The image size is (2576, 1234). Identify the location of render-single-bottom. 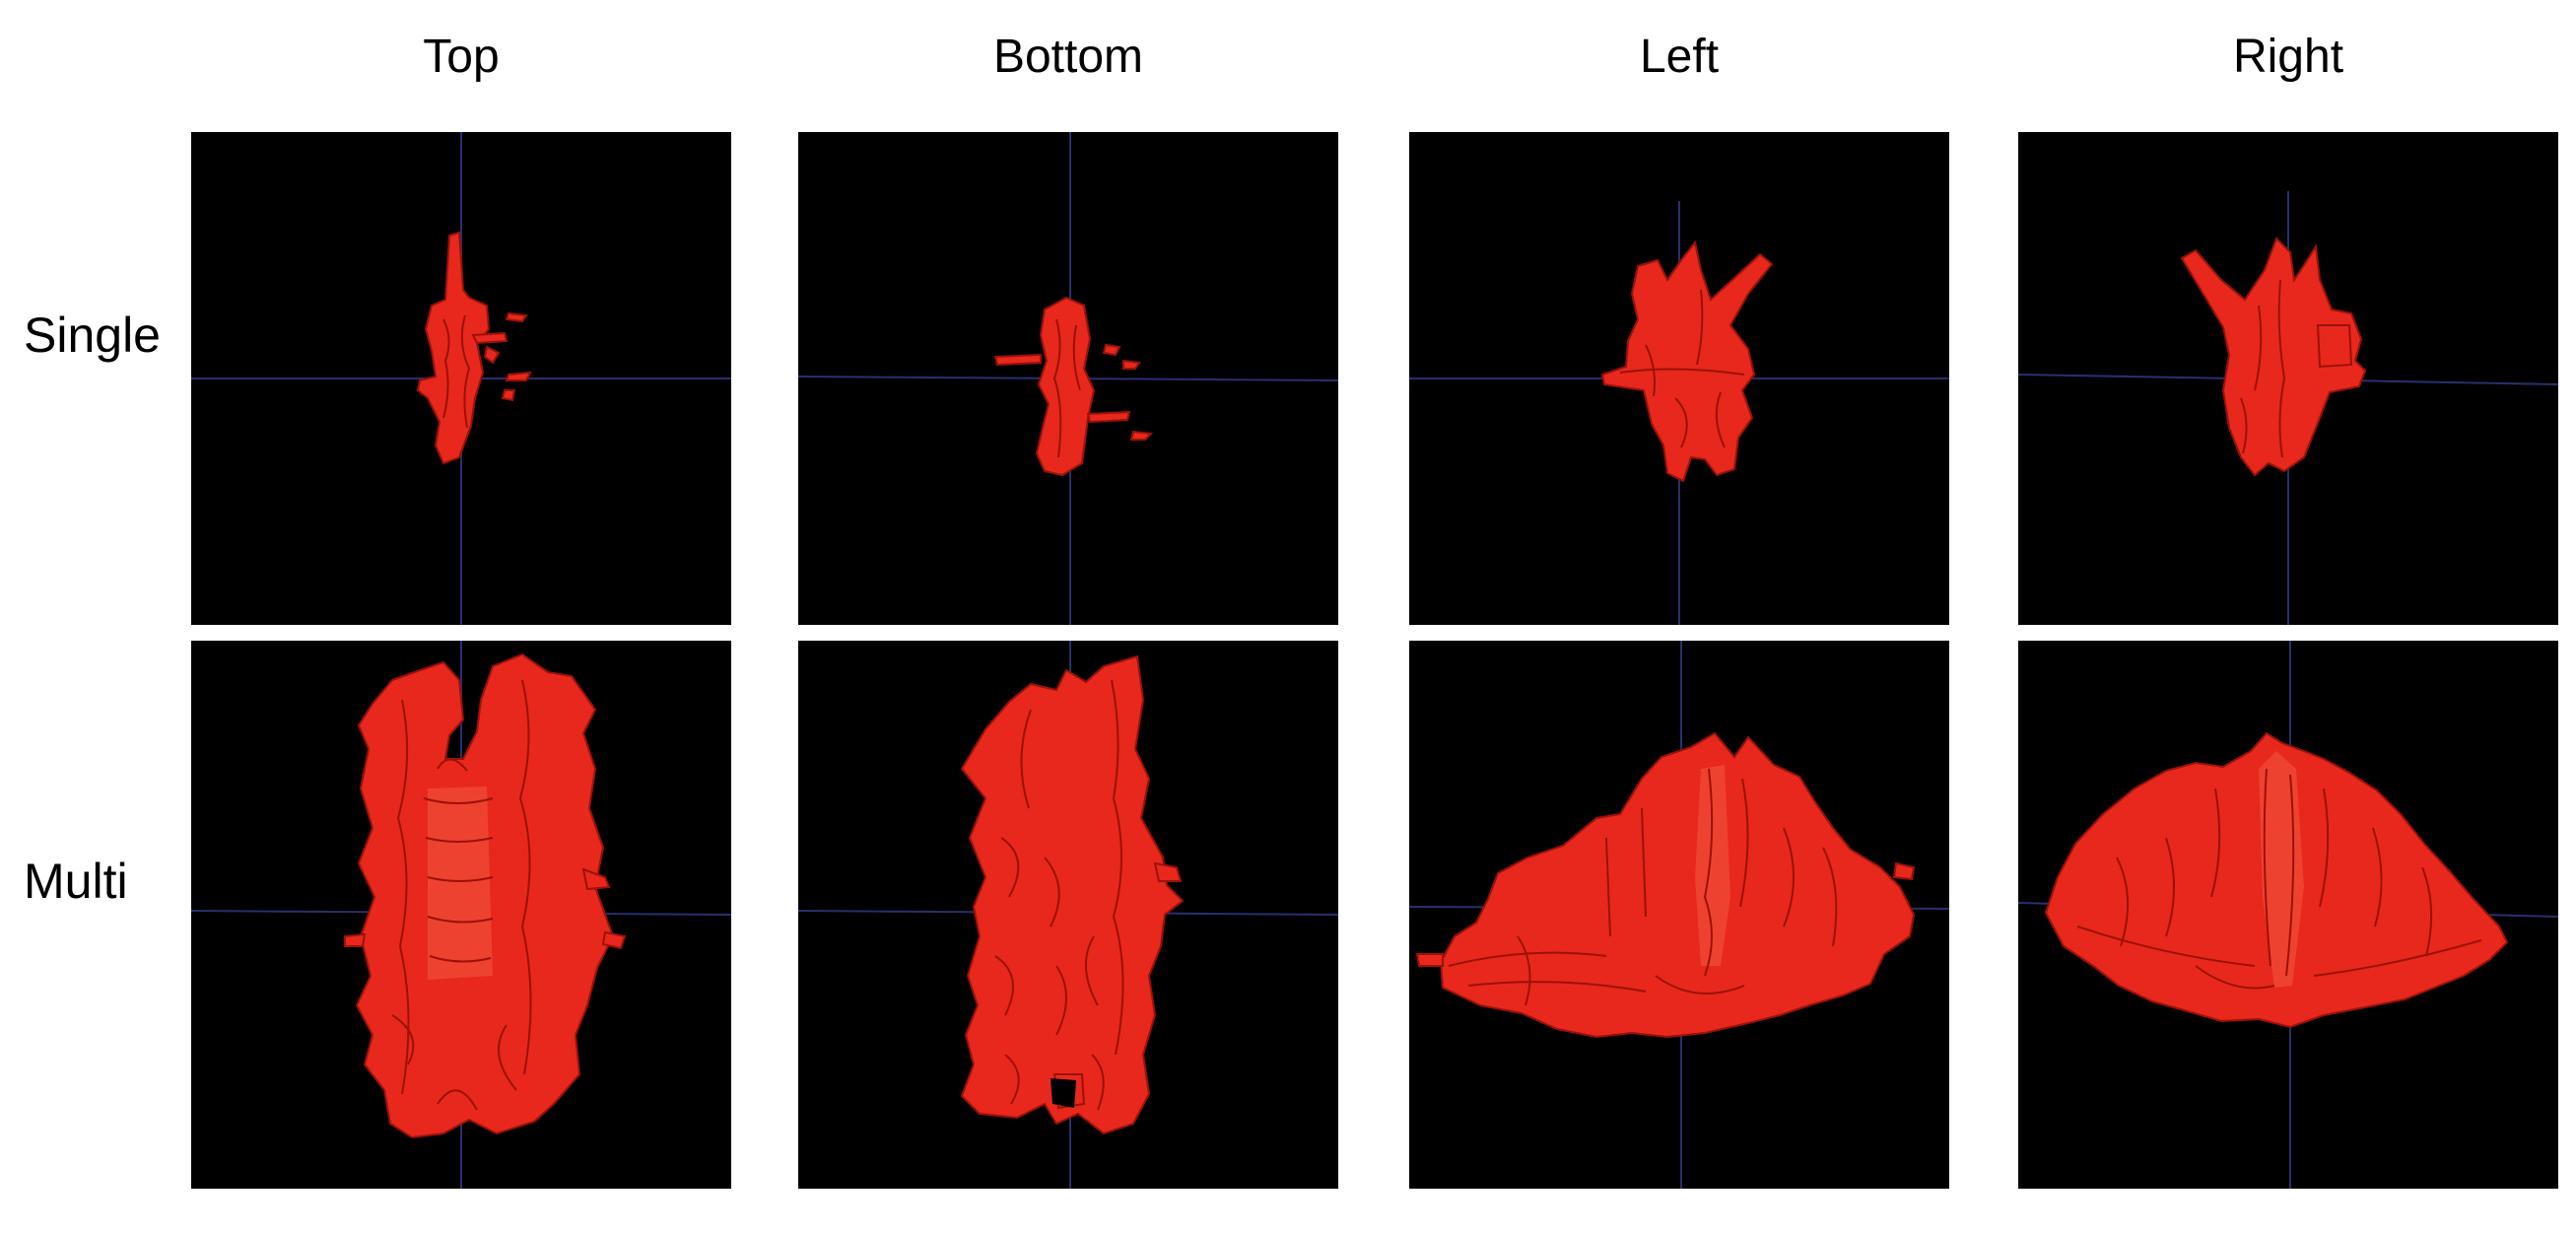
(1068, 378).